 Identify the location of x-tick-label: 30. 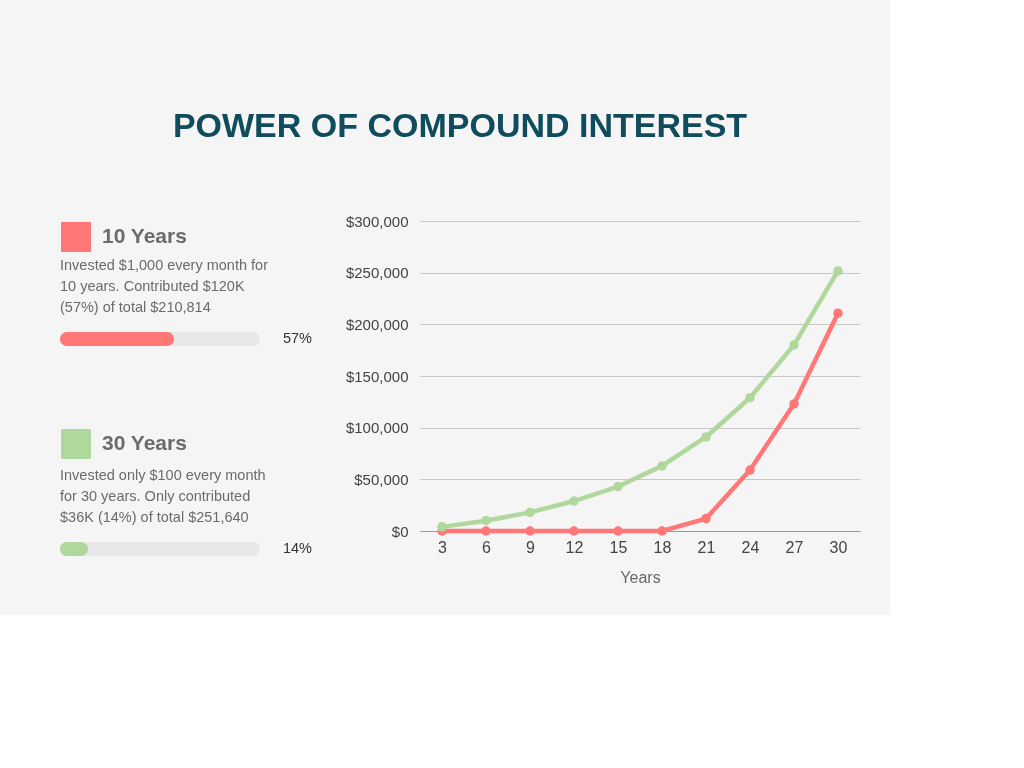
(838, 547).